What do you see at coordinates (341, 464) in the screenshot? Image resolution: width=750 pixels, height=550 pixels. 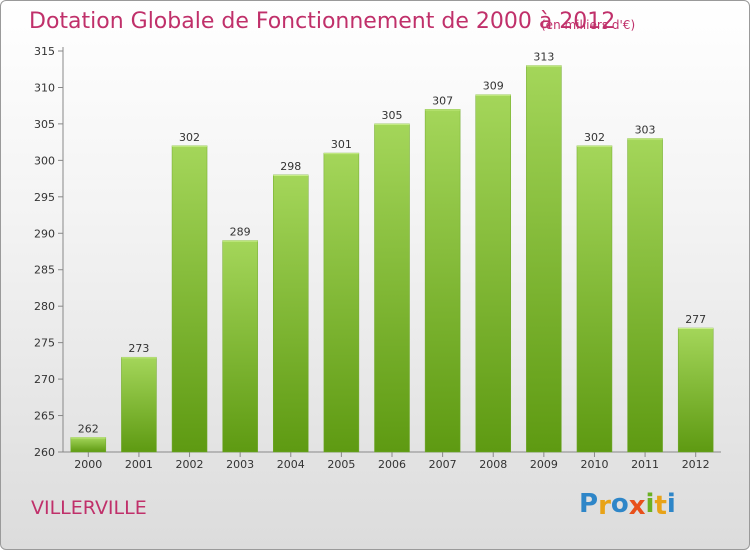 I see `x-tick-label: 2005` at bounding box center [341, 464].